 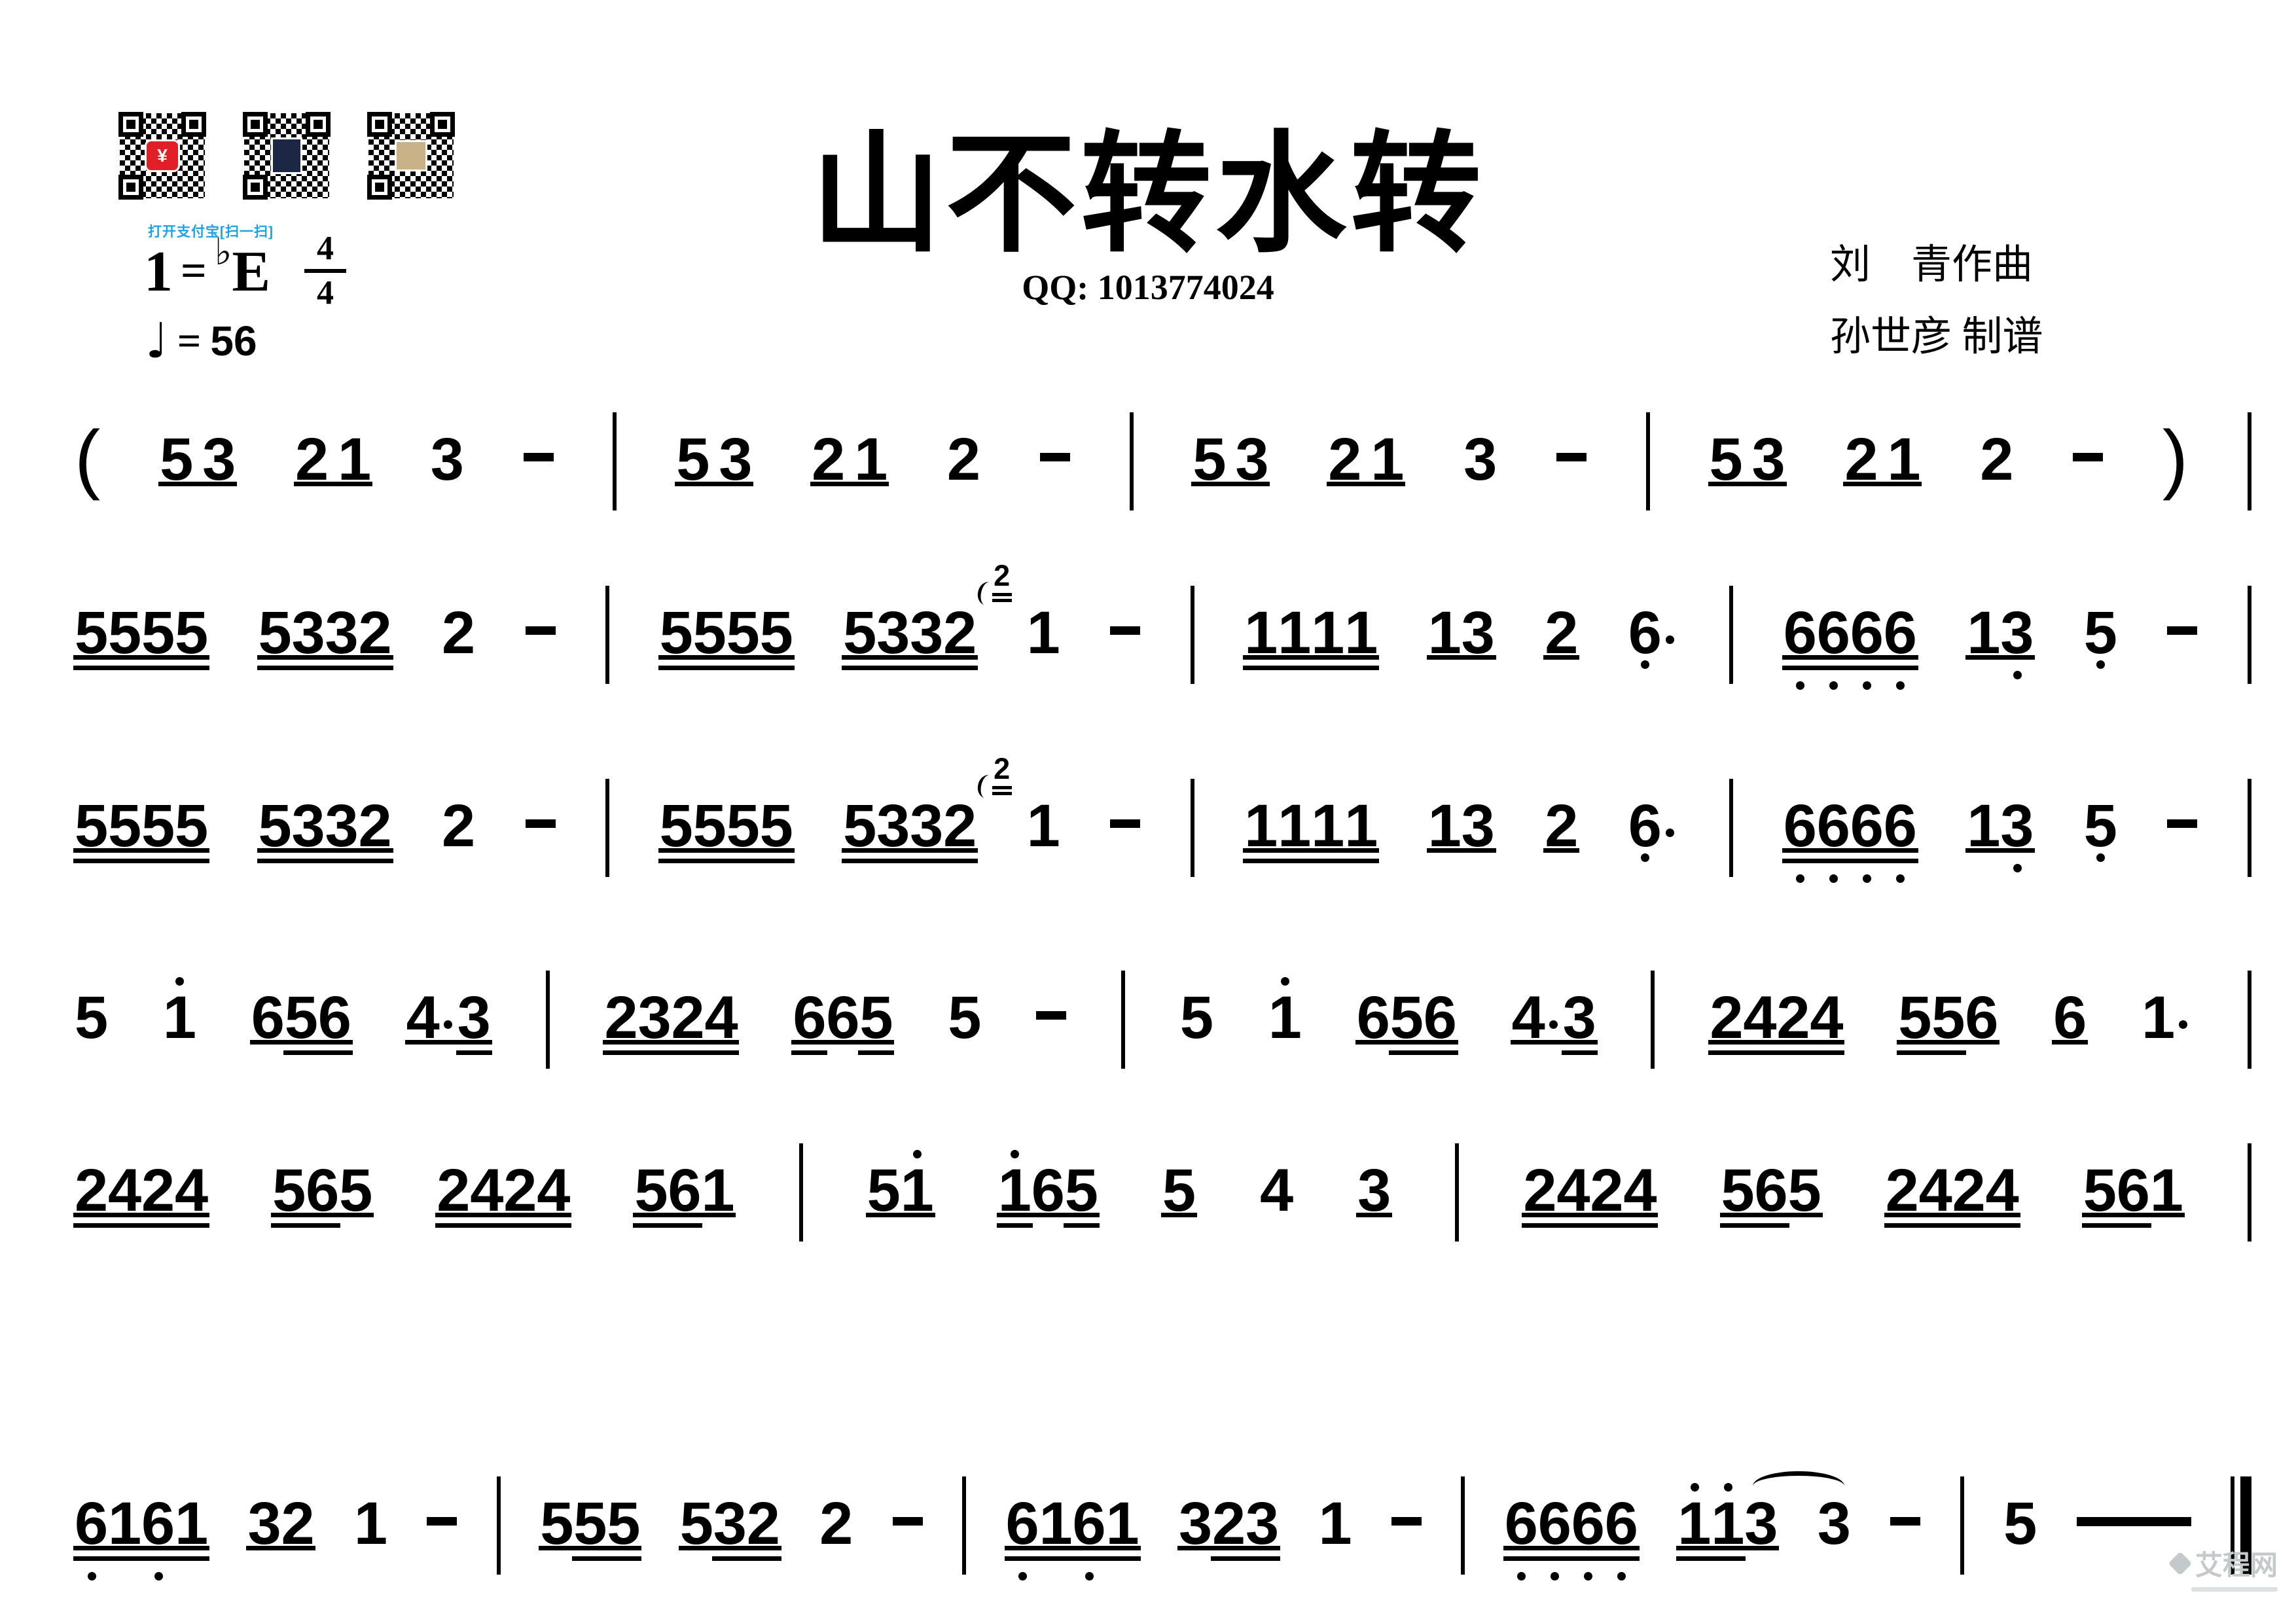 What do you see at coordinates (162, 156) in the screenshot?
I see `alipay-qr-code: ¥` at bounding box center [162, 156].